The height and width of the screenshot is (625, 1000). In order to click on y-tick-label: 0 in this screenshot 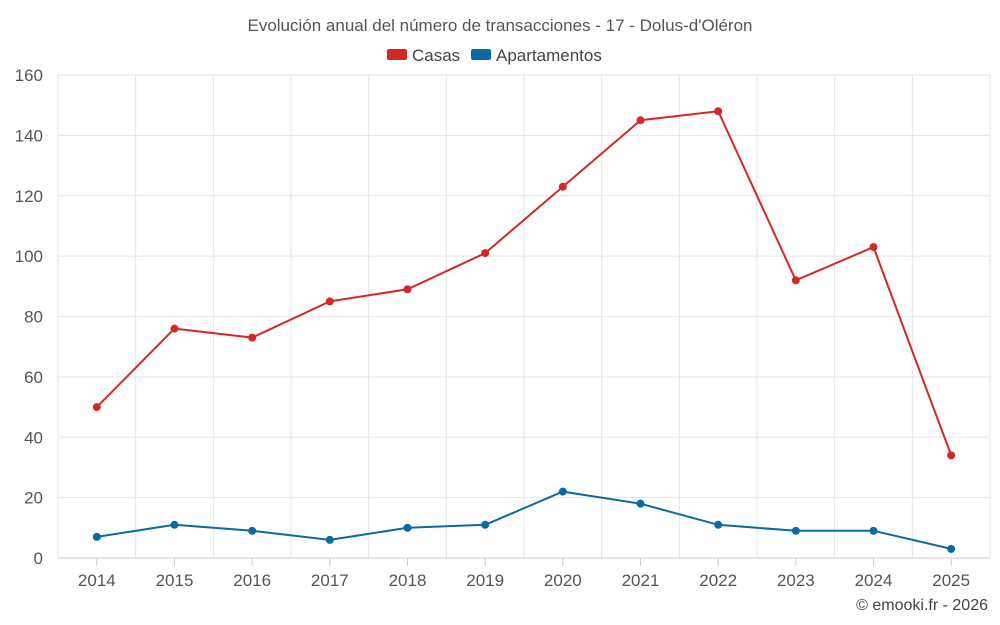, I will do `click(38, 558)`.